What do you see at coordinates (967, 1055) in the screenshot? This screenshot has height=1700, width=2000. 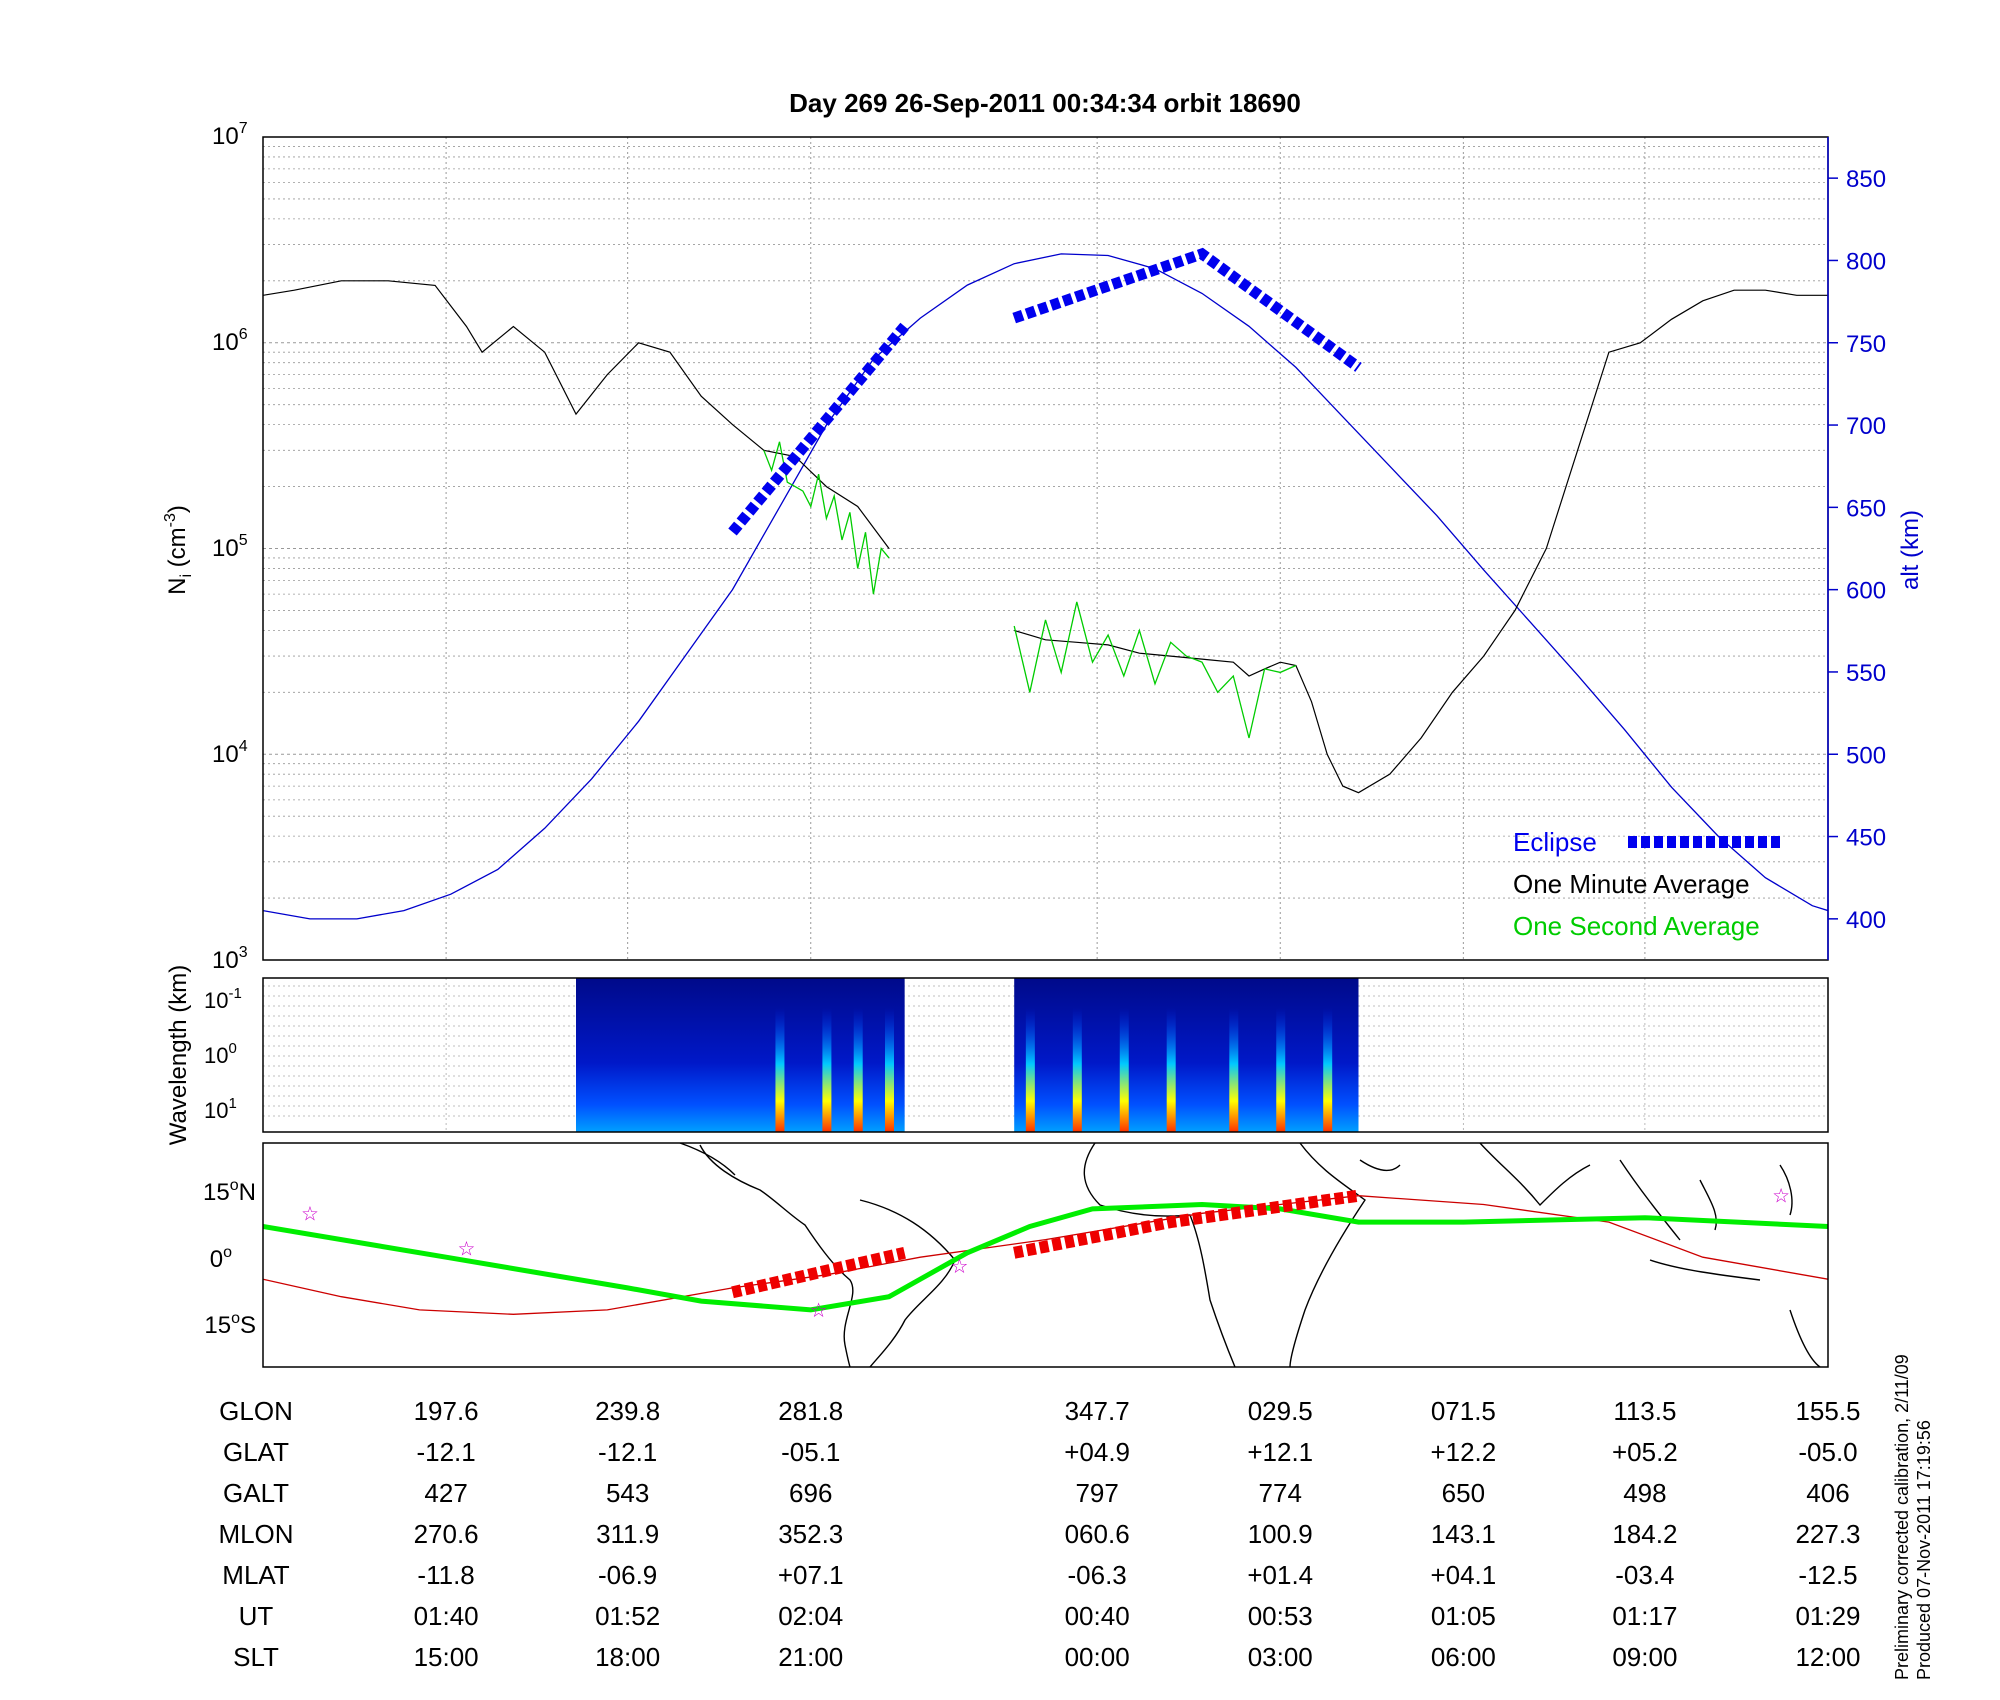 I see `spectrogram-data` at bounding box center [967, 1055].